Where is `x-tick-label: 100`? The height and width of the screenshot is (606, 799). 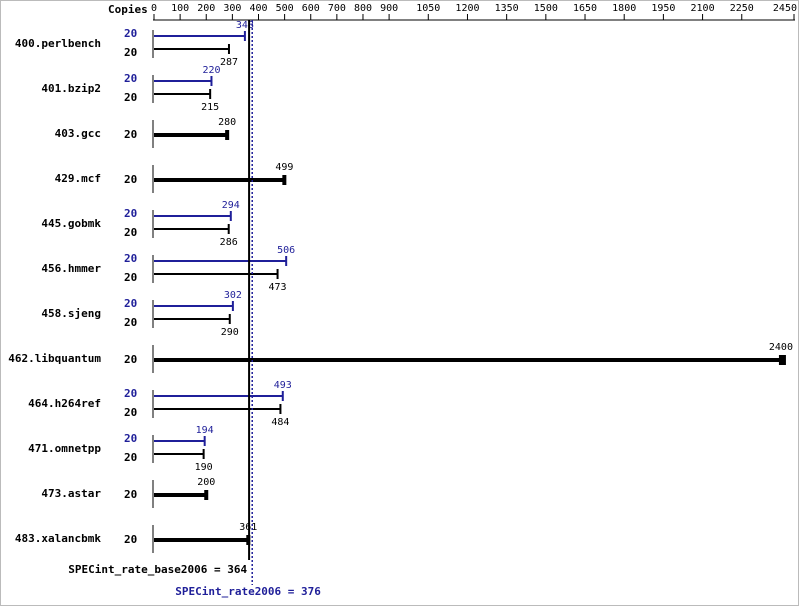
x-tick-label: 100 is located at coordinates (180, 8).